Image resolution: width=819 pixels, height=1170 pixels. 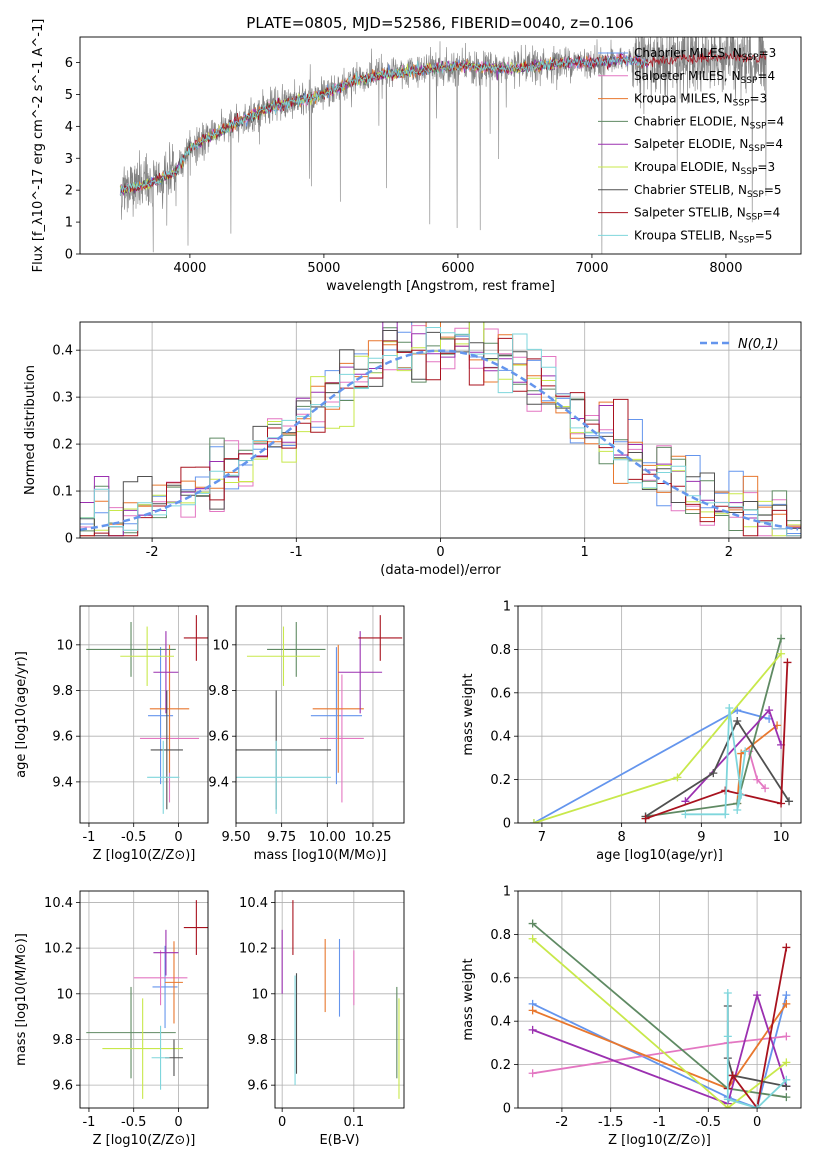 What do you see at coordinates (323, 268) in the screenshot?
I see `x-tick-label: 5000` at bounding box center [323, 268].